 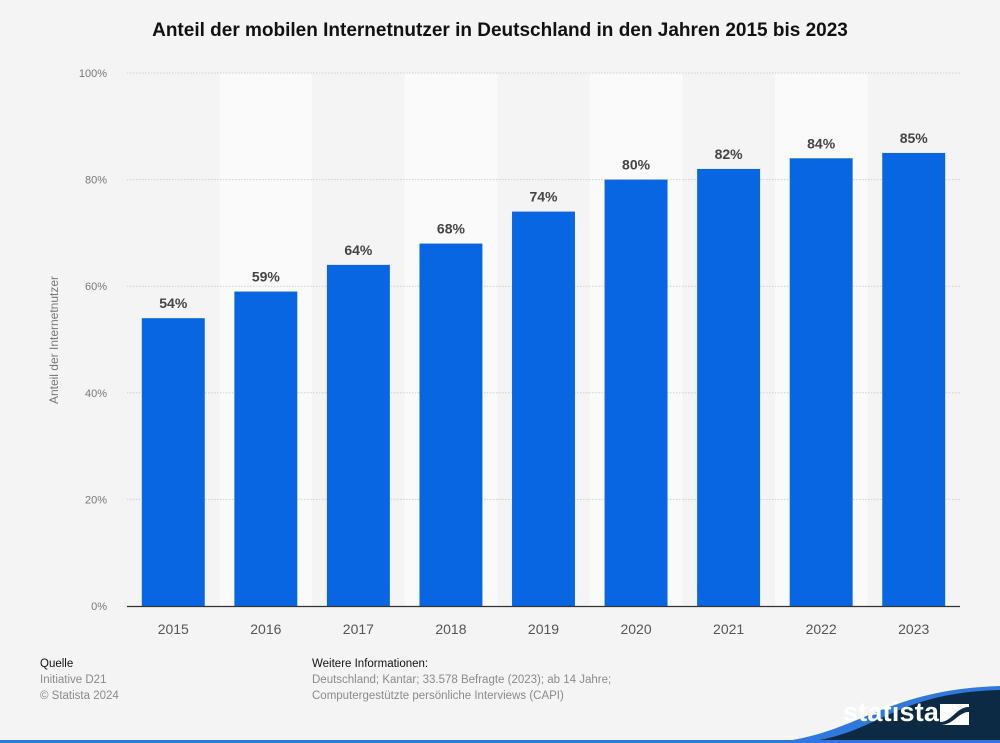 What do you see at coordinates (543, 408) in the screenshot?
I see `bar-2019` at bounding box center [543, 408].